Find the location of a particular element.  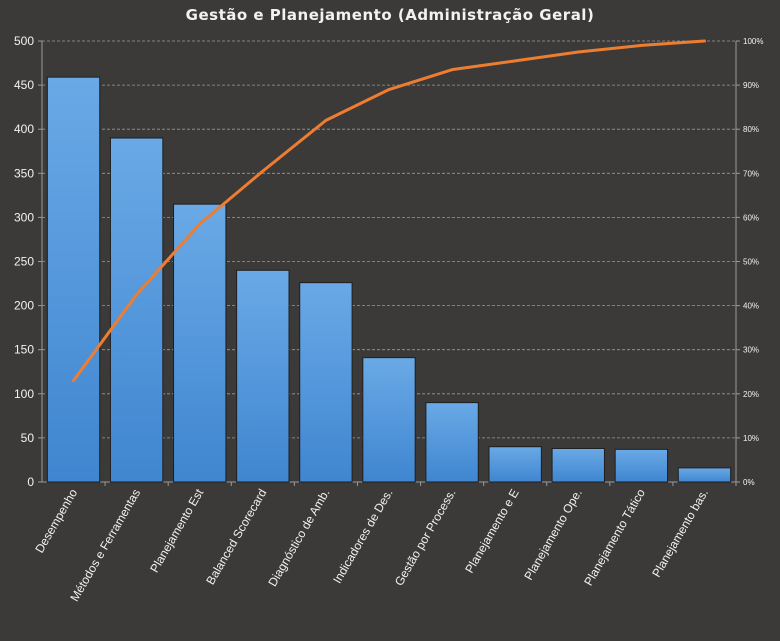

y2-tick-label: 50% is located at coordinates (751, 262).